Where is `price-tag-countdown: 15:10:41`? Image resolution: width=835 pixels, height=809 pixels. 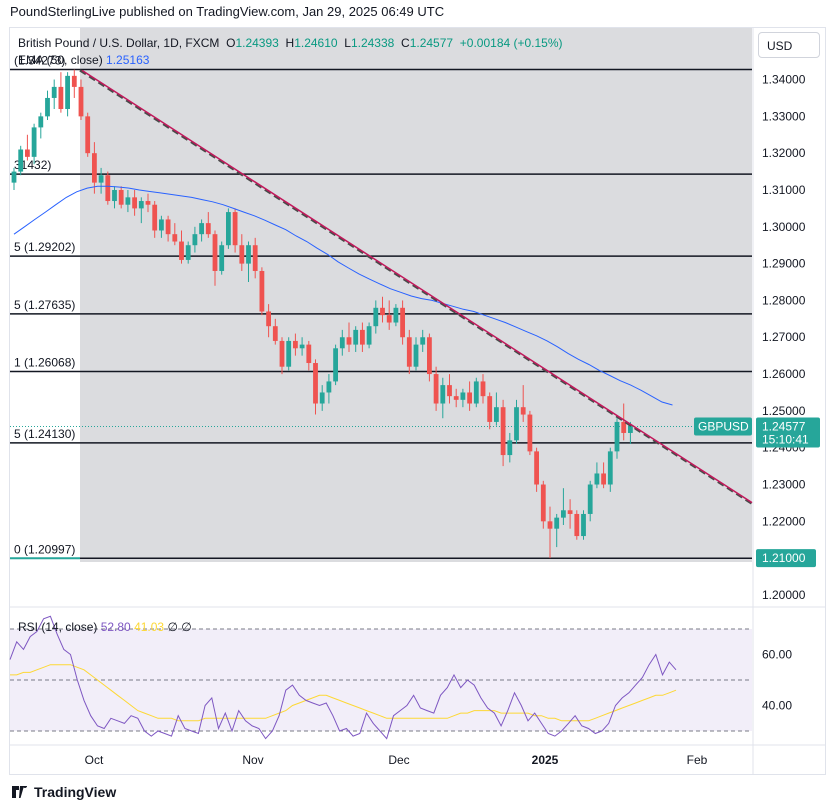 price-tag-countdown: 15:10:41 is located at coordinates (785, 439).